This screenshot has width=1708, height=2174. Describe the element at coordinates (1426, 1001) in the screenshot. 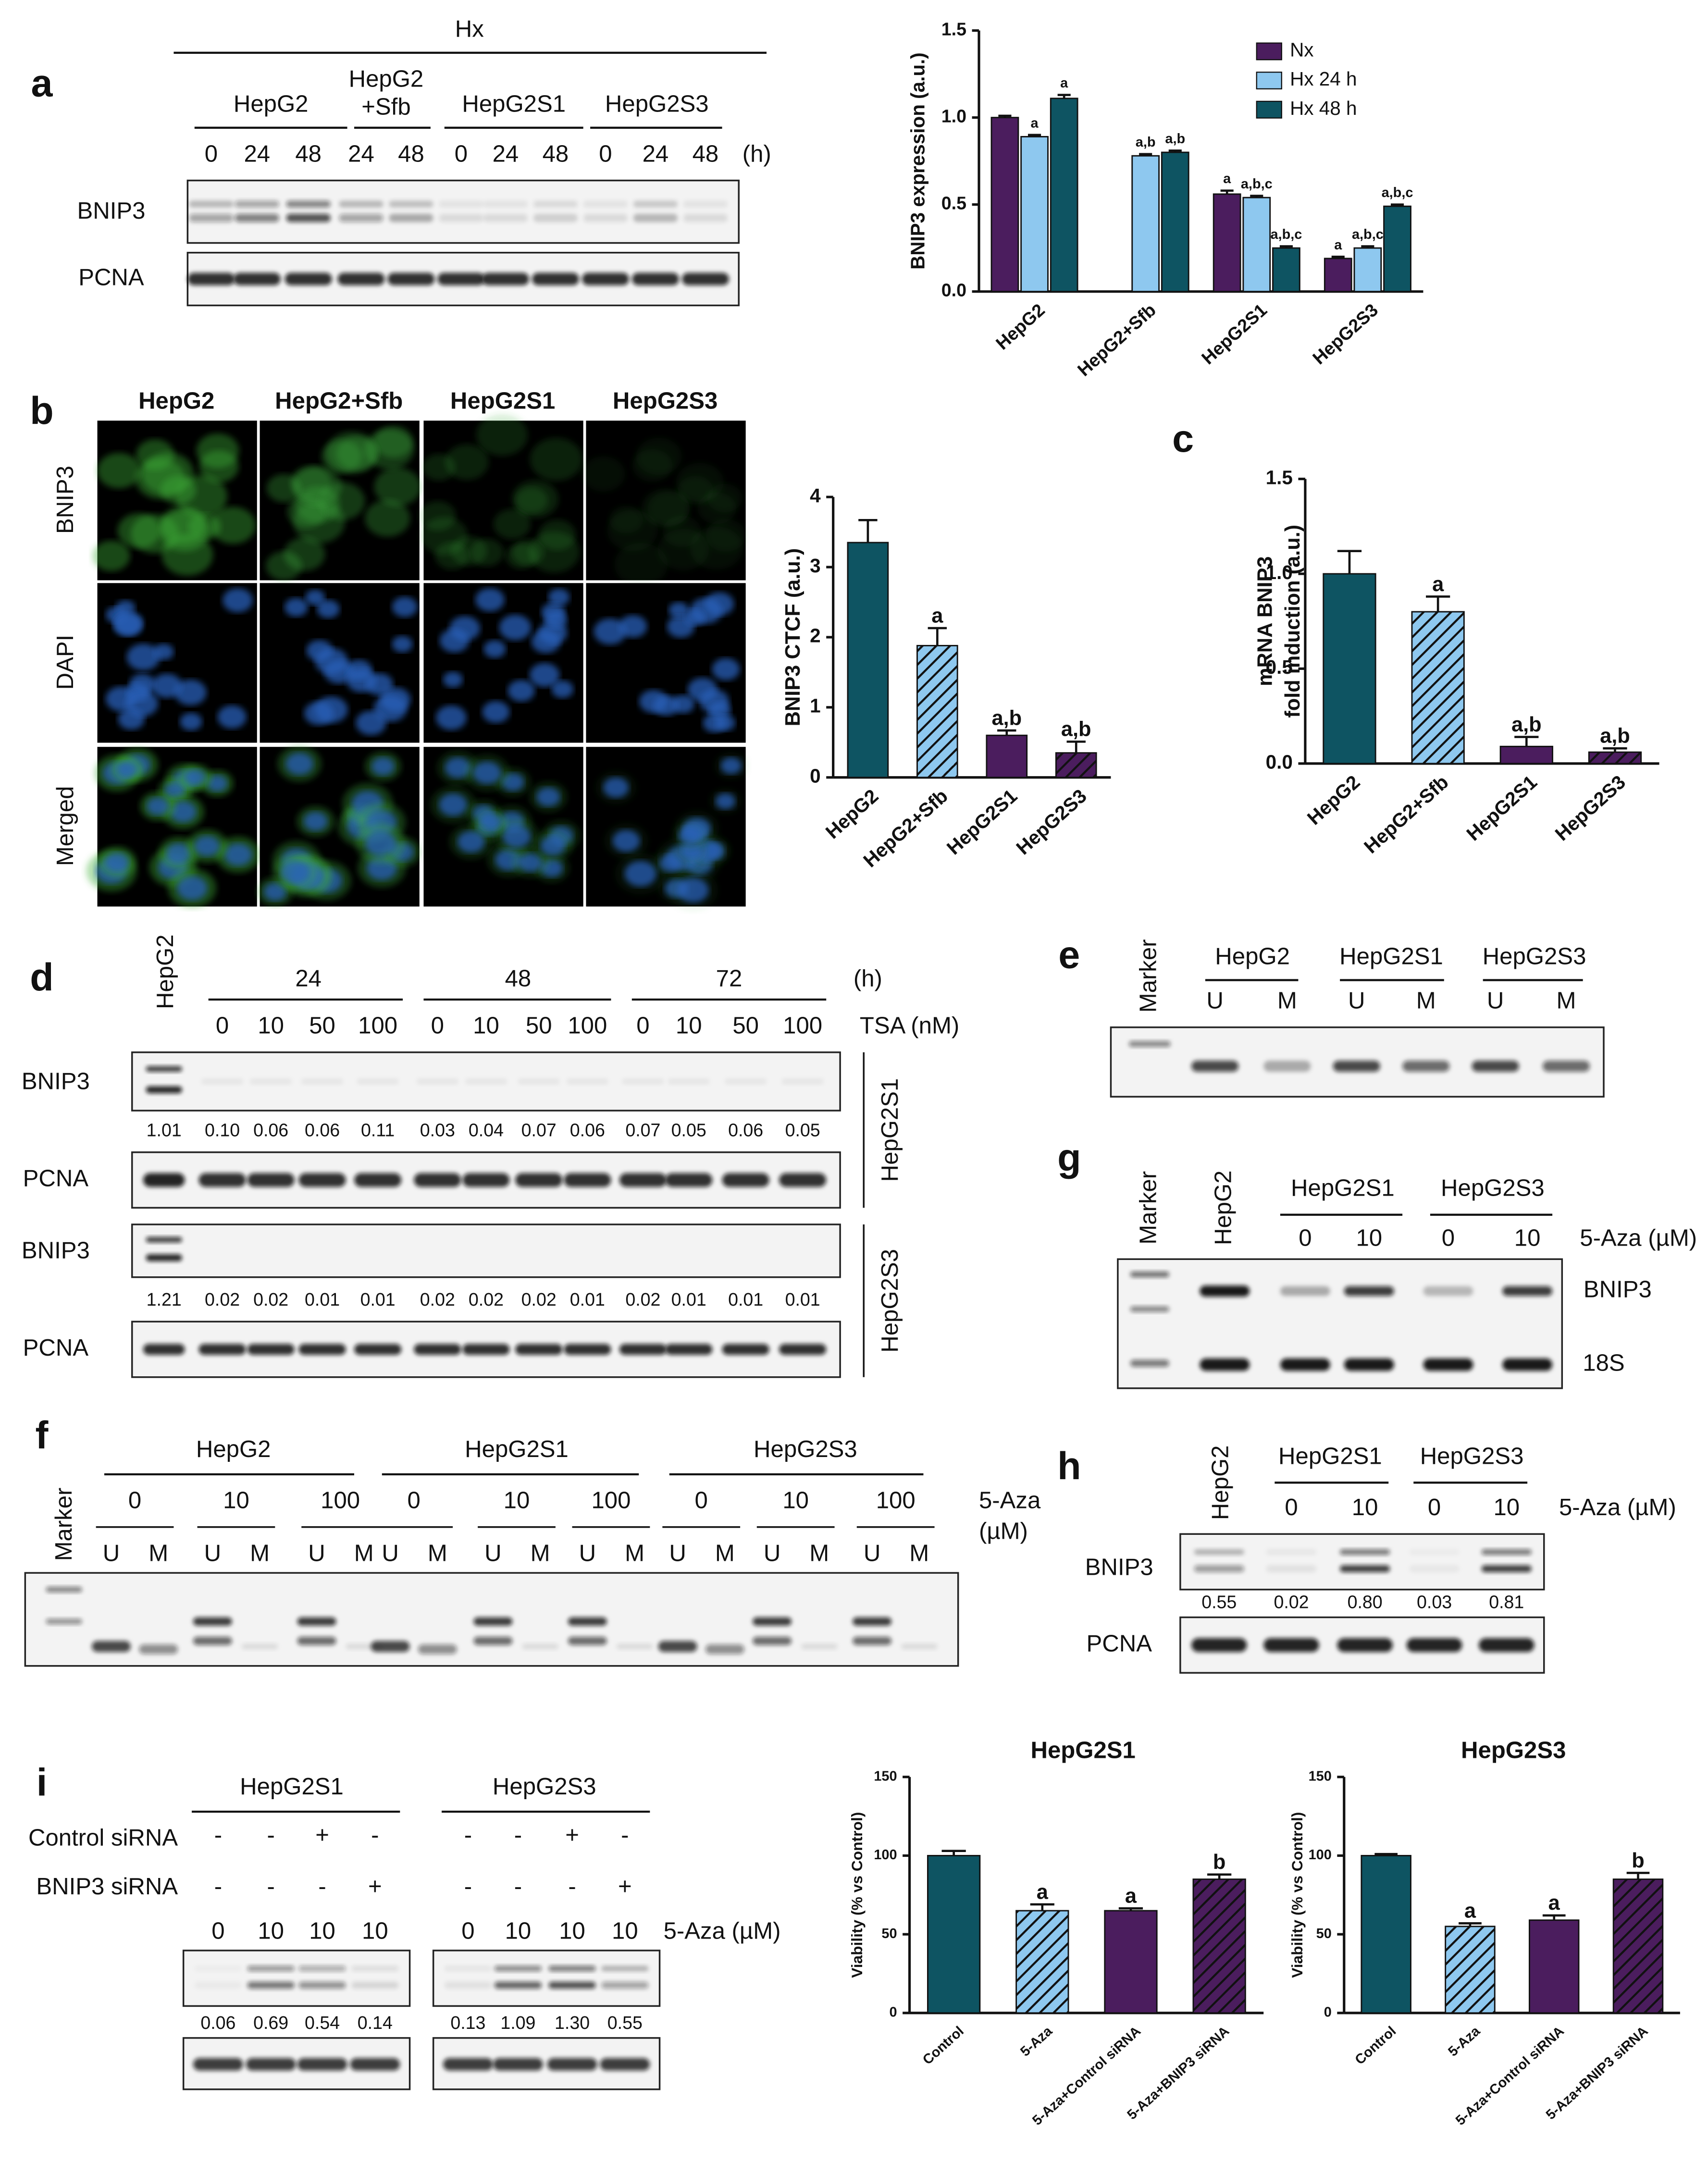

I see `lane-label: M` at that location.